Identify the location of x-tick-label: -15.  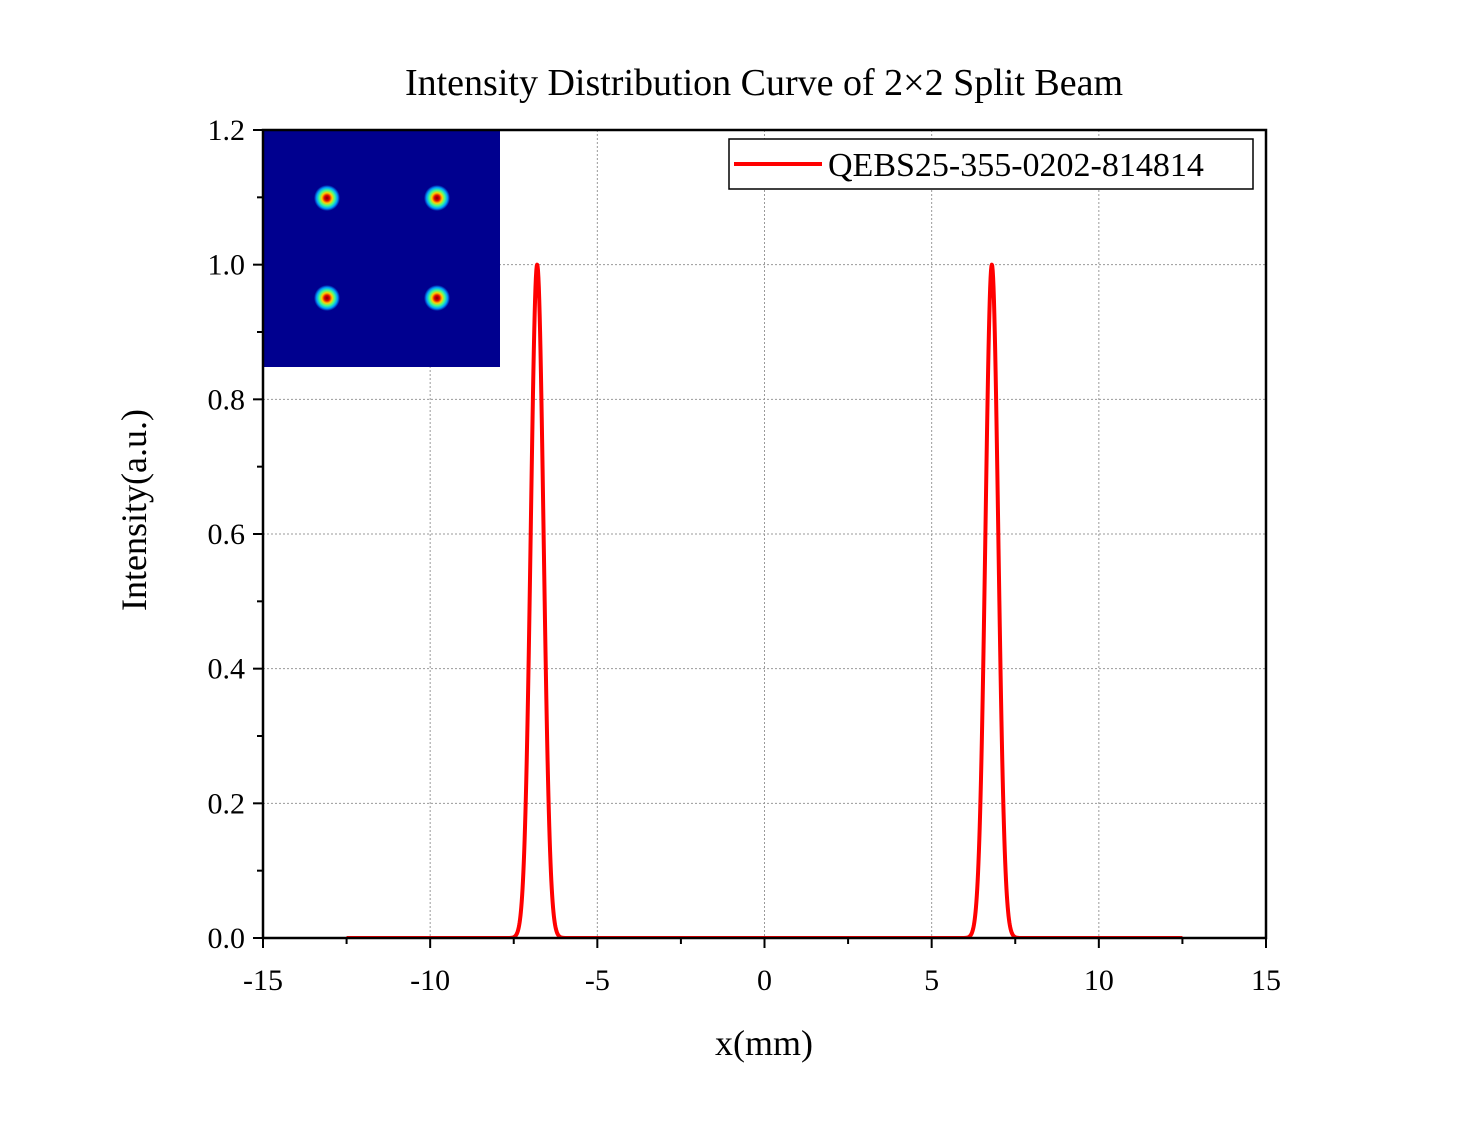
(263, 980).